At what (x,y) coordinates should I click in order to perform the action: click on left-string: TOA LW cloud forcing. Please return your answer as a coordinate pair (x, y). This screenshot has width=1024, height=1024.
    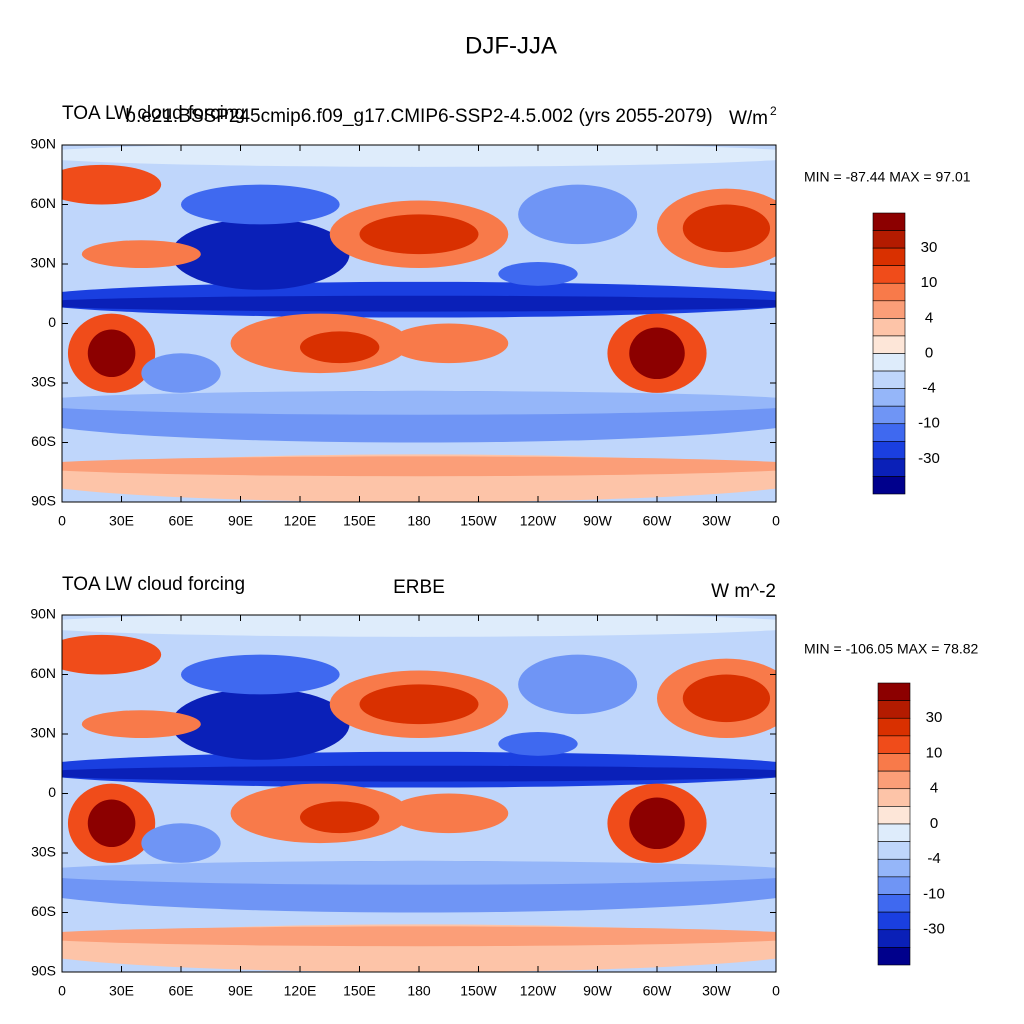
    Looking at the image, I should click on (153, 584).